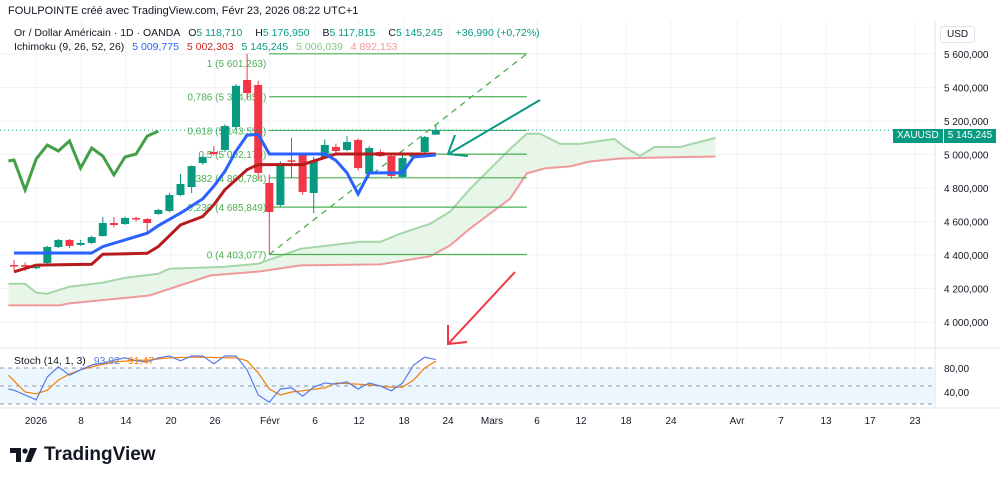 The image size is (1000, 480). What do you see at coordinates (966, 256) in the screenshot?
I see `price-axis-label: 4 400,000` at bounding box center [966, 256].